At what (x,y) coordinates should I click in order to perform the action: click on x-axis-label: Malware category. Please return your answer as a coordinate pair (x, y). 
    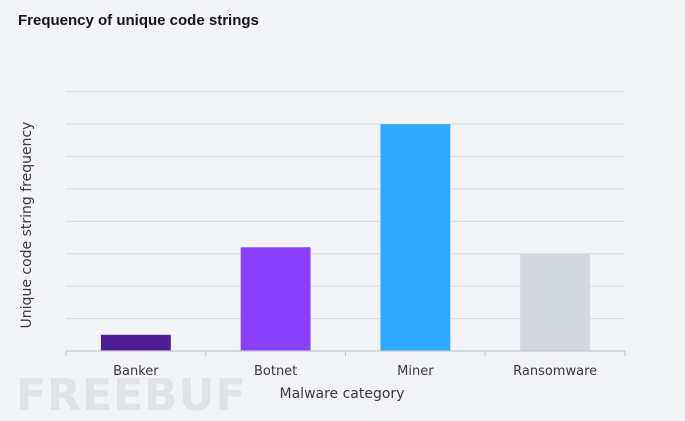
    Looking at the image, I should click on (342, 394).